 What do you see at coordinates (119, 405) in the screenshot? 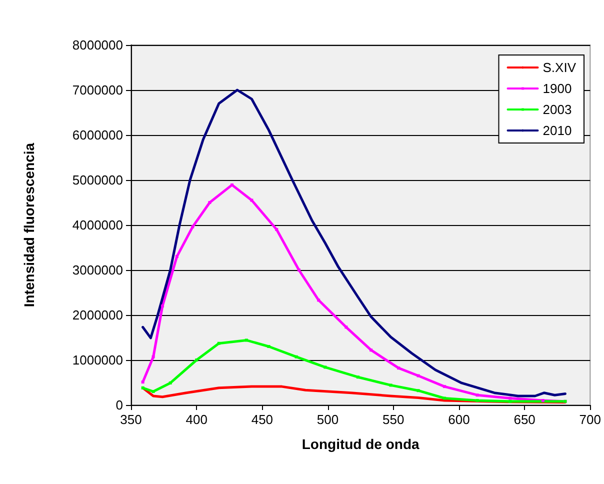
I see `y-tick-label: 0` at bounding box center [119, 405].